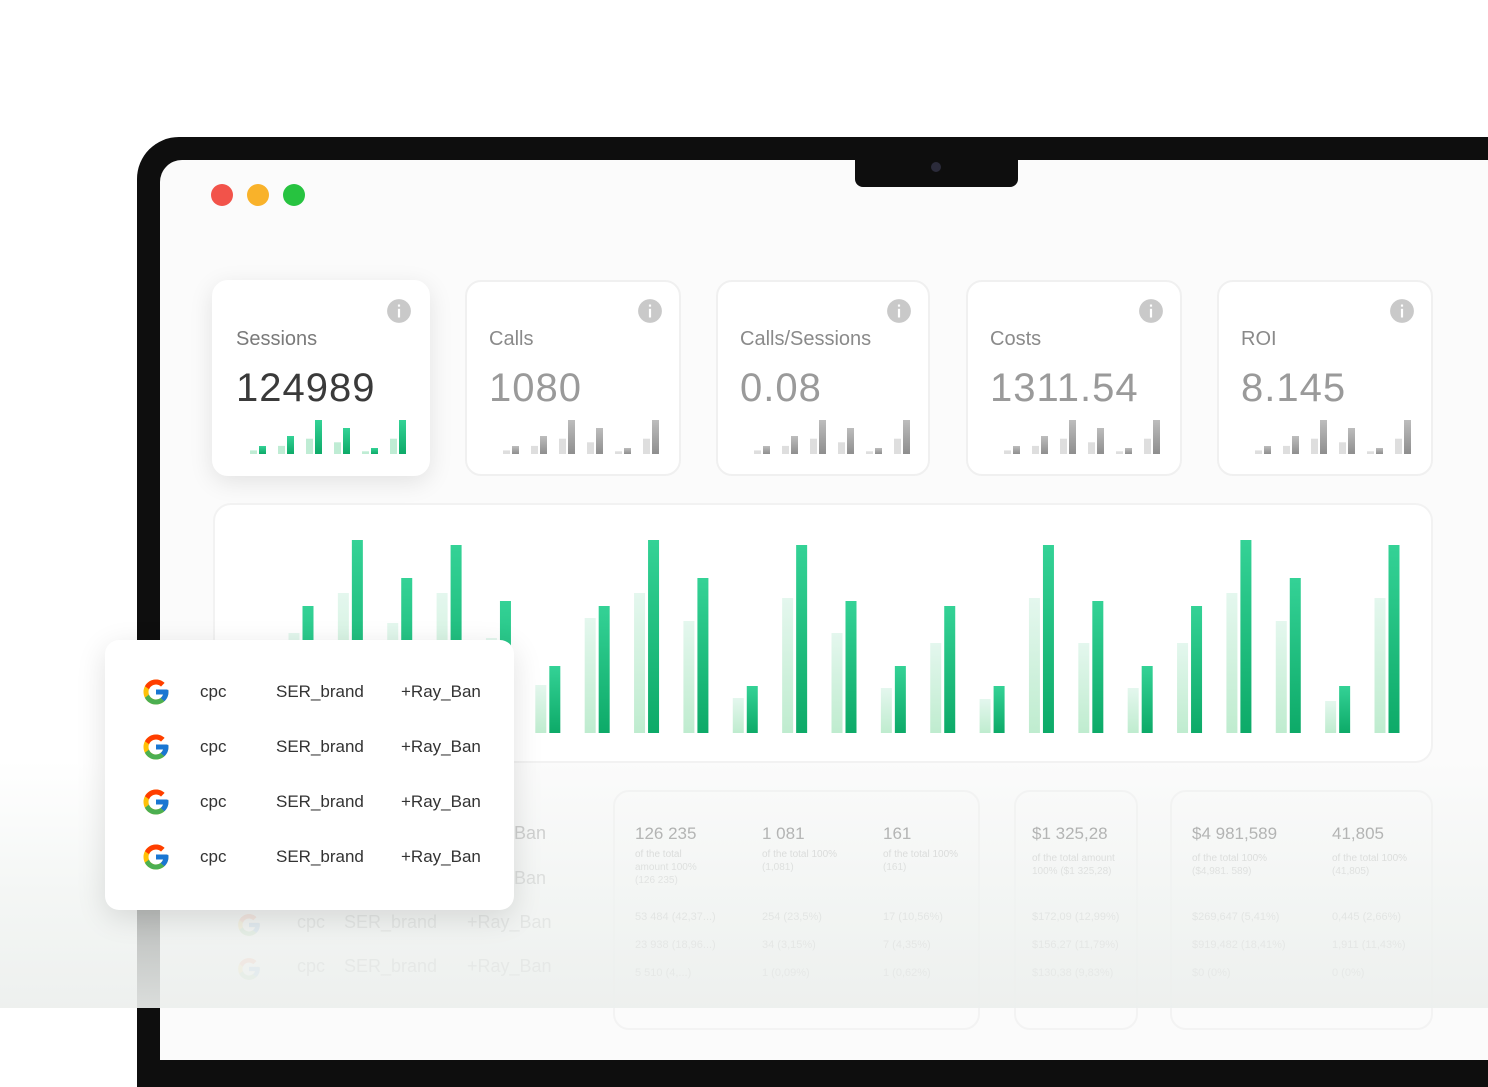  I want to click on maximize-button, so click(294, 195).